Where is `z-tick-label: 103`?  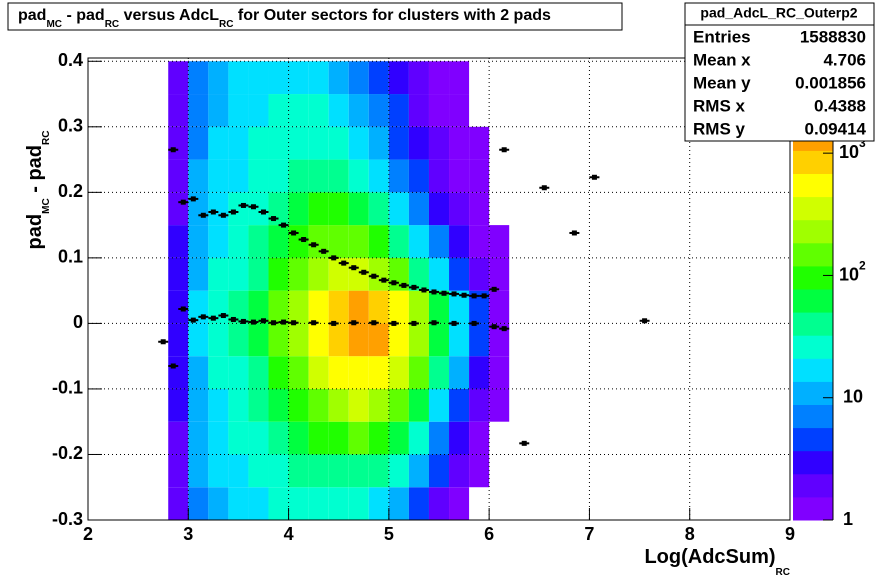 z-tick-label: 103 is located at coordinates (852, 149).